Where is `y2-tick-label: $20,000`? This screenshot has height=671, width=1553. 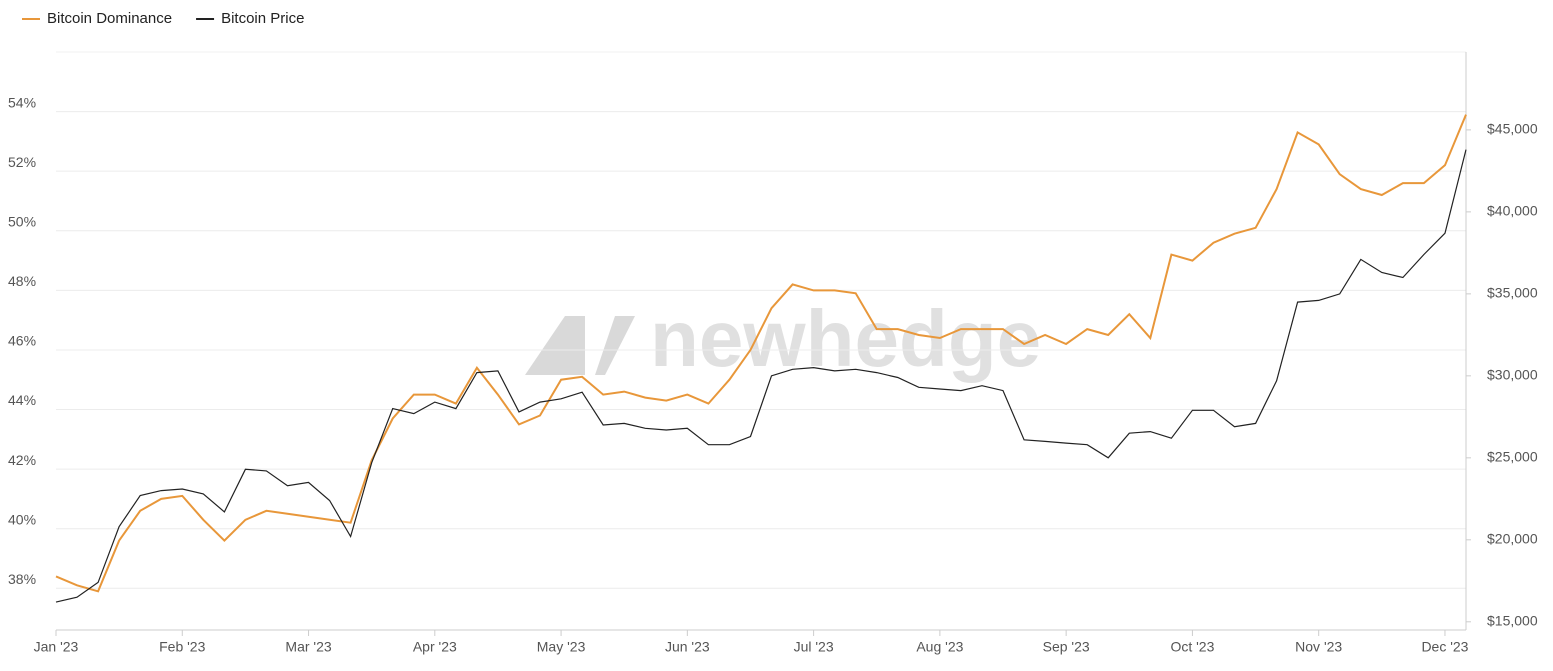 y2-tick-label: $20,000 is located at coordinates (1512, 539).